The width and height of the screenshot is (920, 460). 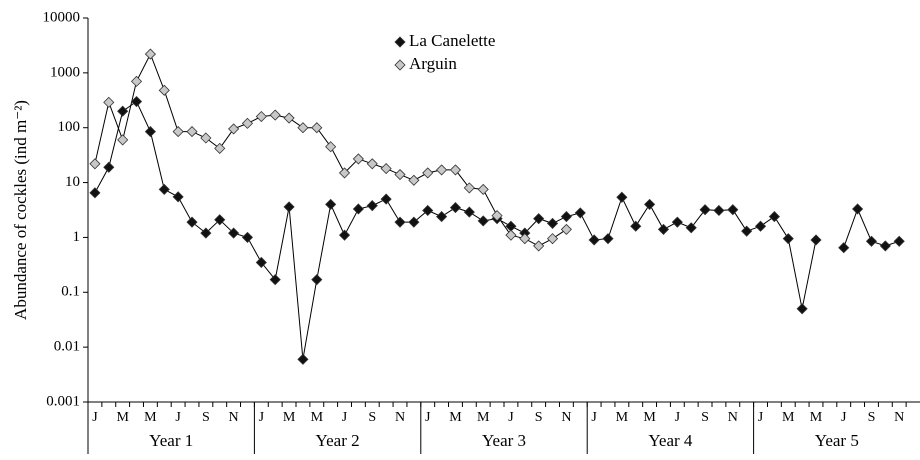 I want to click on year-label: Year 3, so click(x=504, y=440).